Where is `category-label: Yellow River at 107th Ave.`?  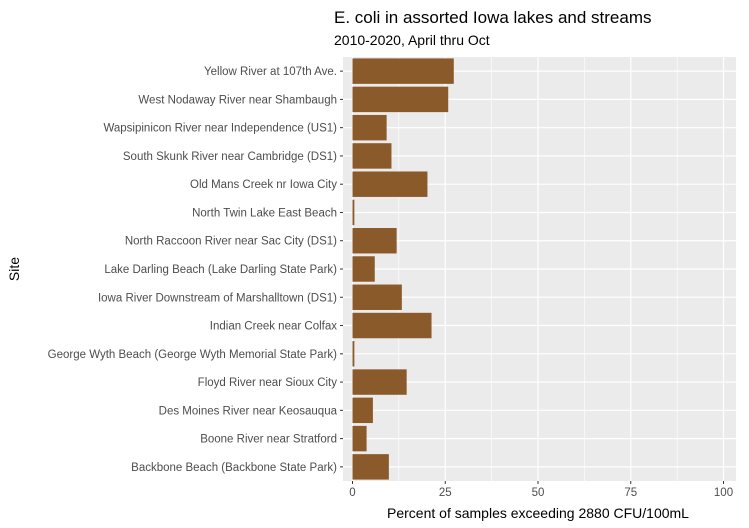
category-label: Yellow River at 107th Ave. is located at coordinates (270, 72).